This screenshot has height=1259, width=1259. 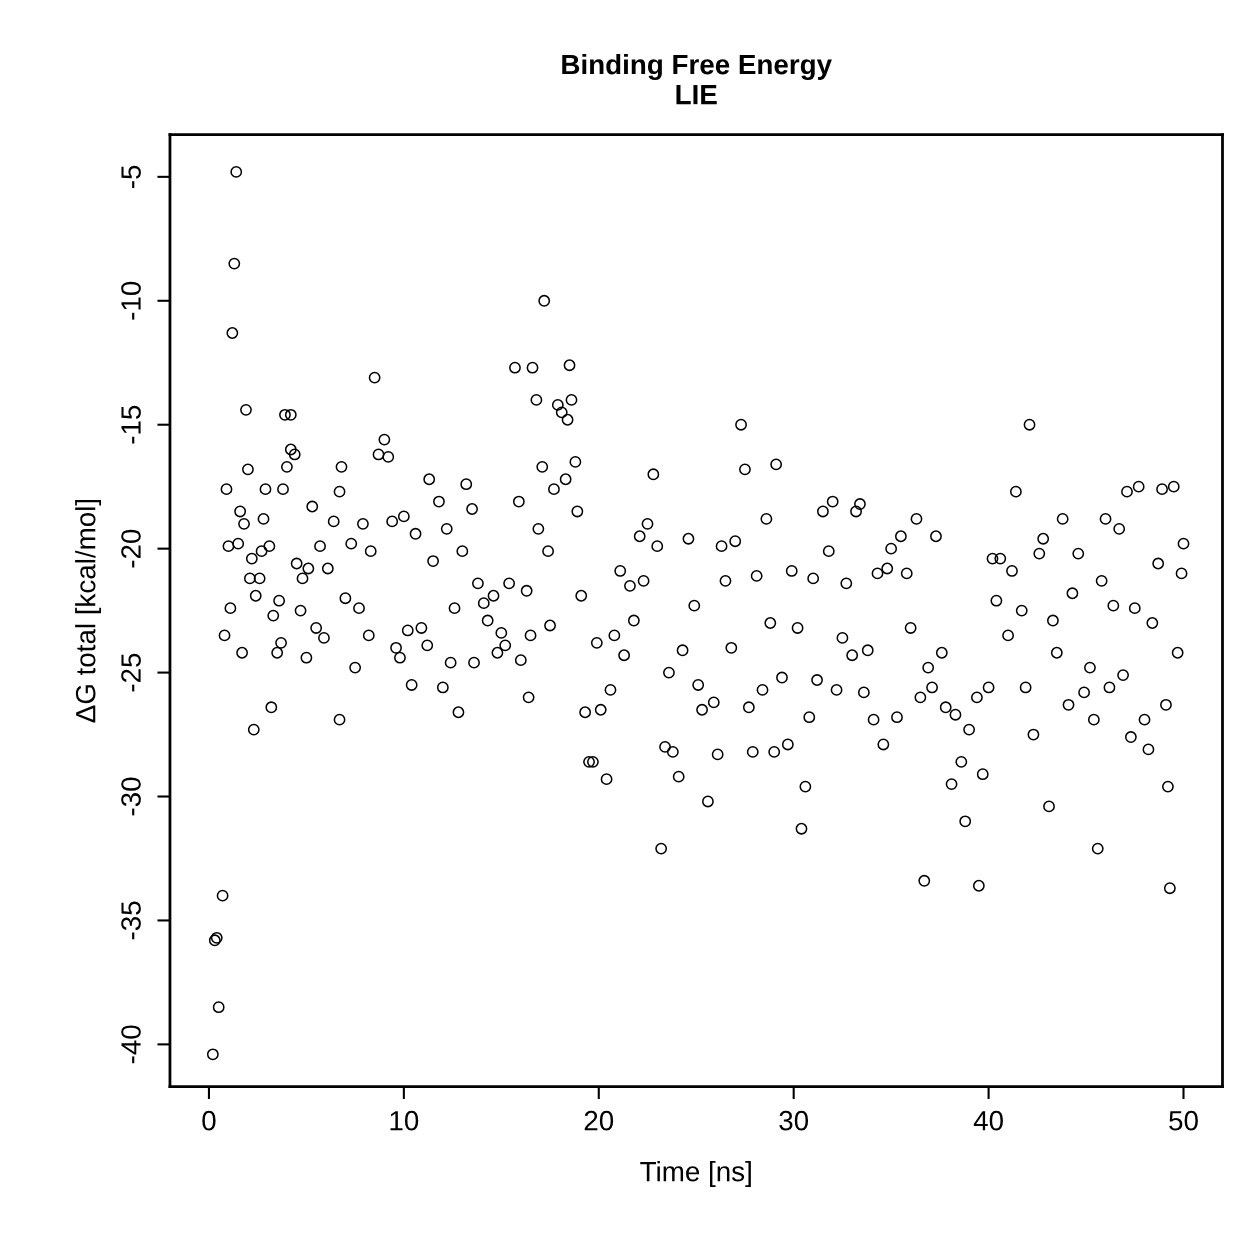 I want to click on y-axis-title: ΔG total [kcal/mol], so click(x=88, y=611).